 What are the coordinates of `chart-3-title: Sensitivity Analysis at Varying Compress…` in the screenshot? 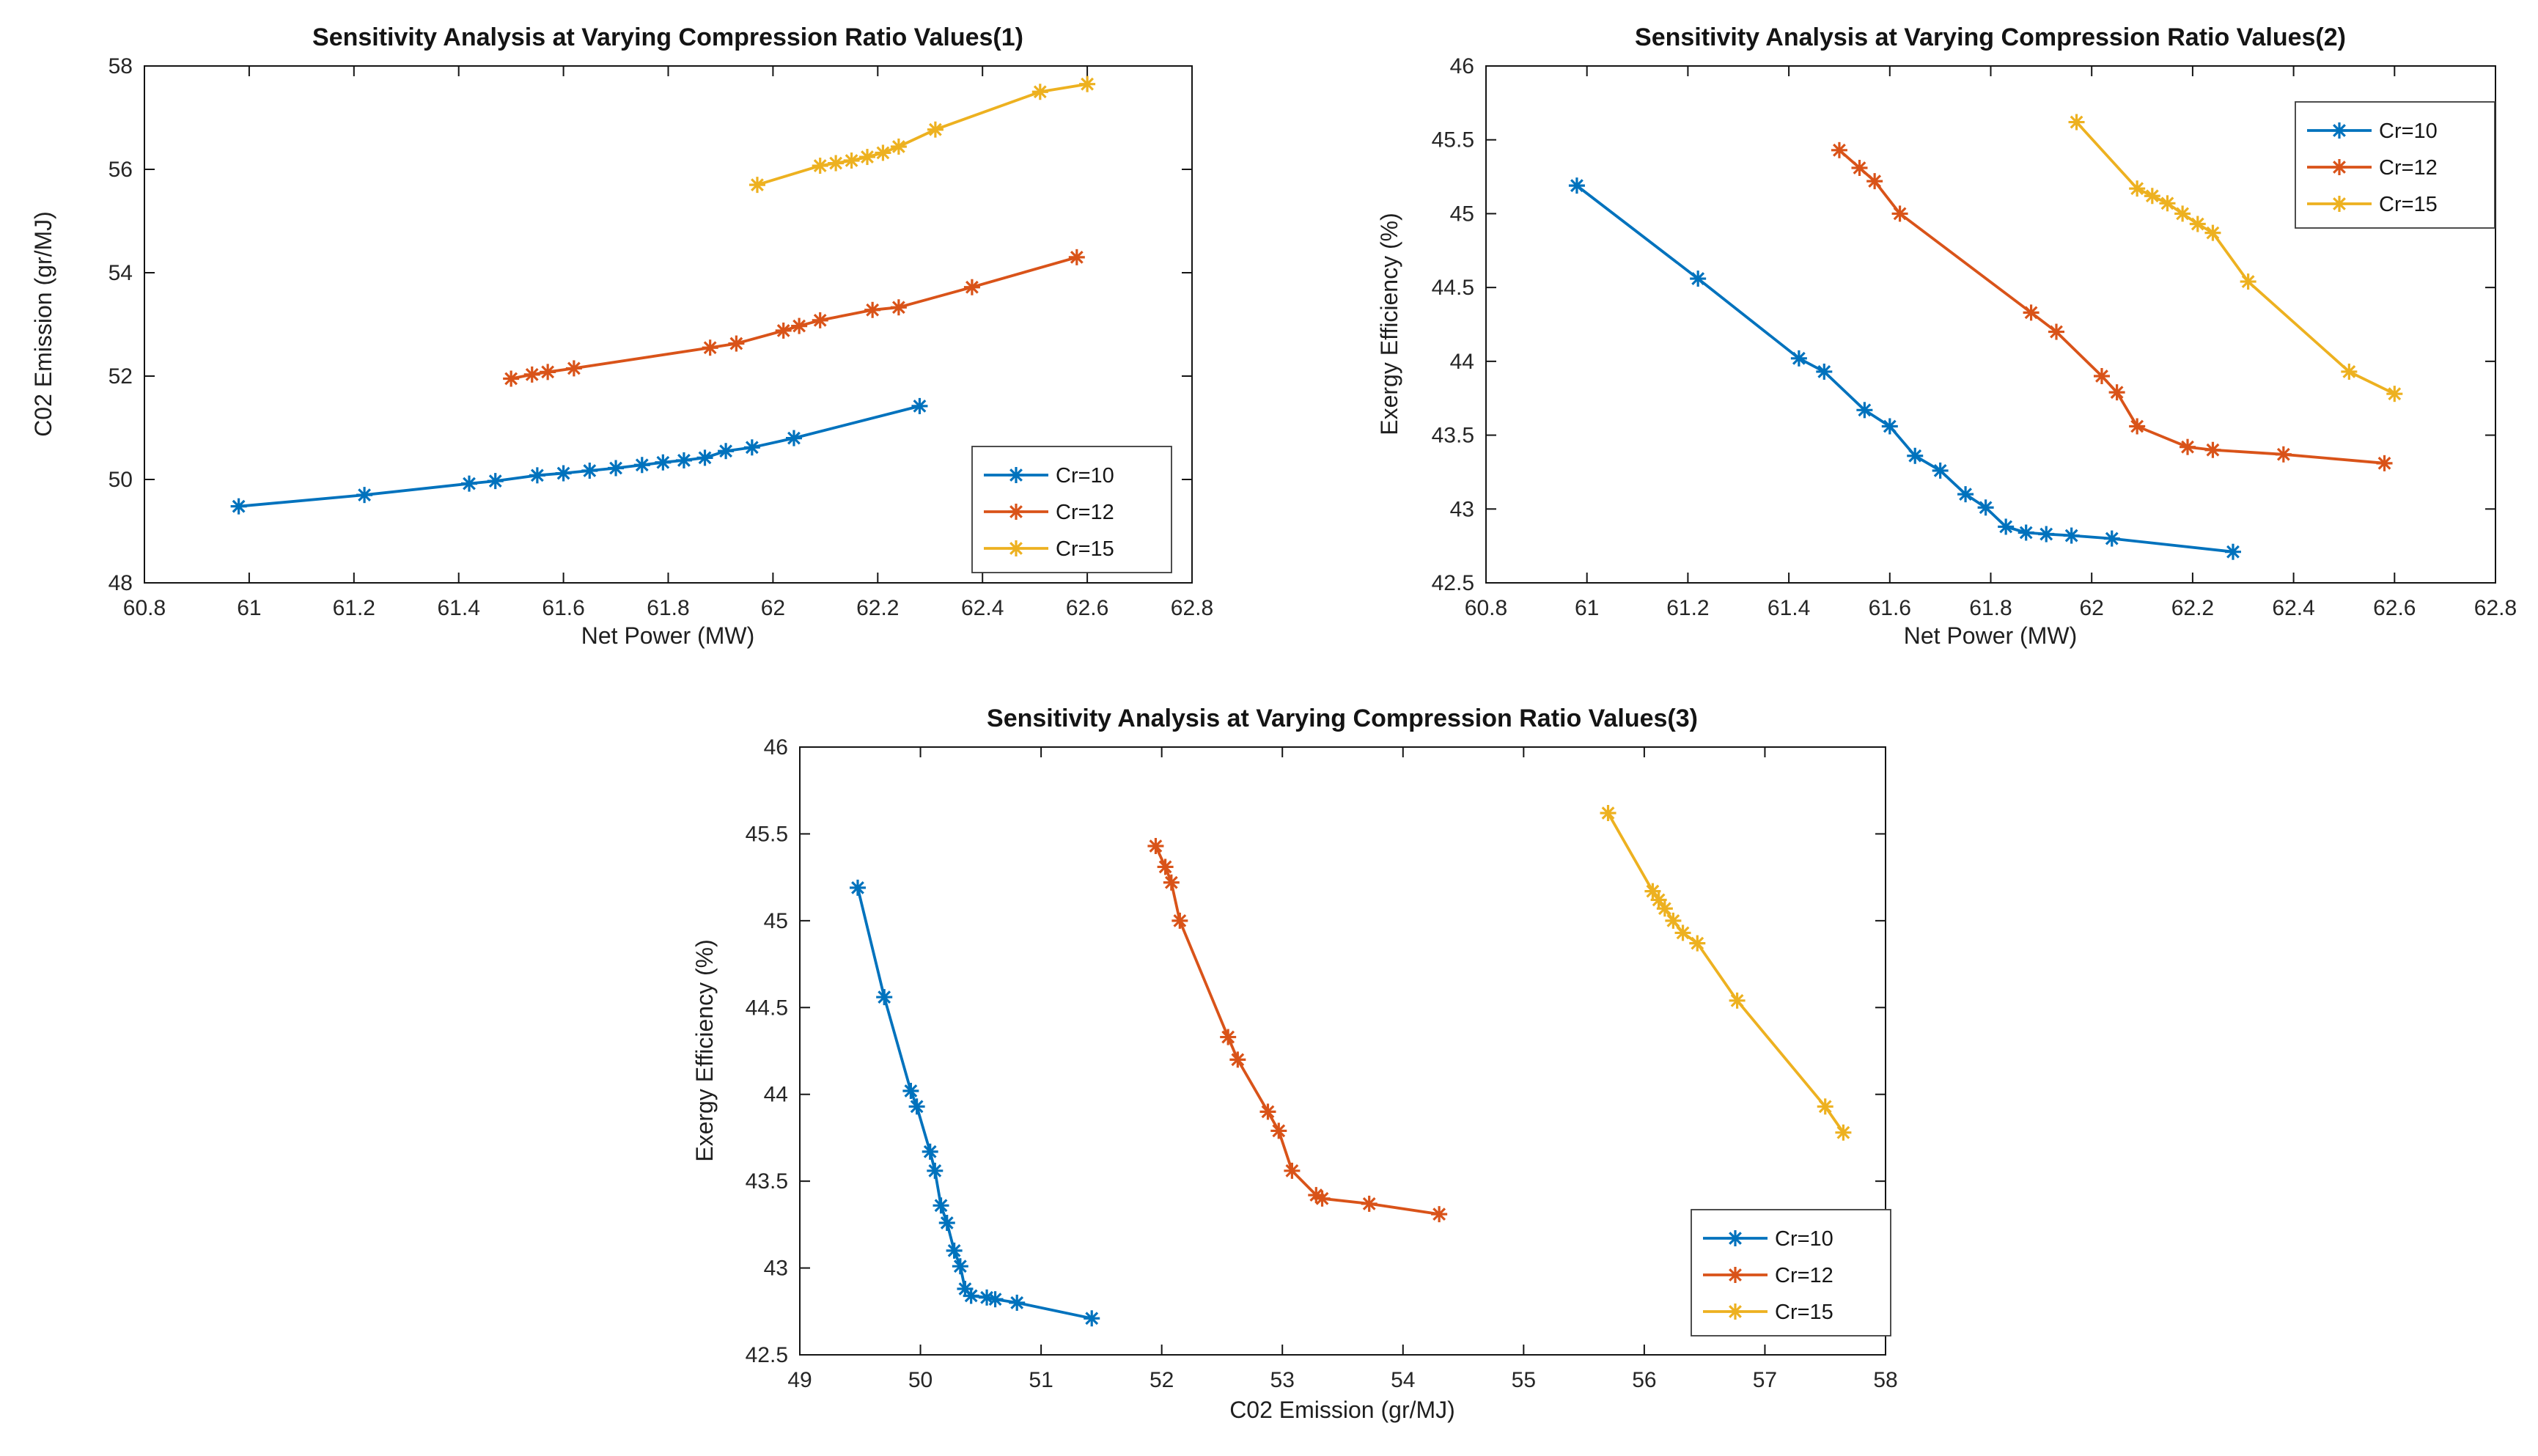 It's located at (1343, 718).